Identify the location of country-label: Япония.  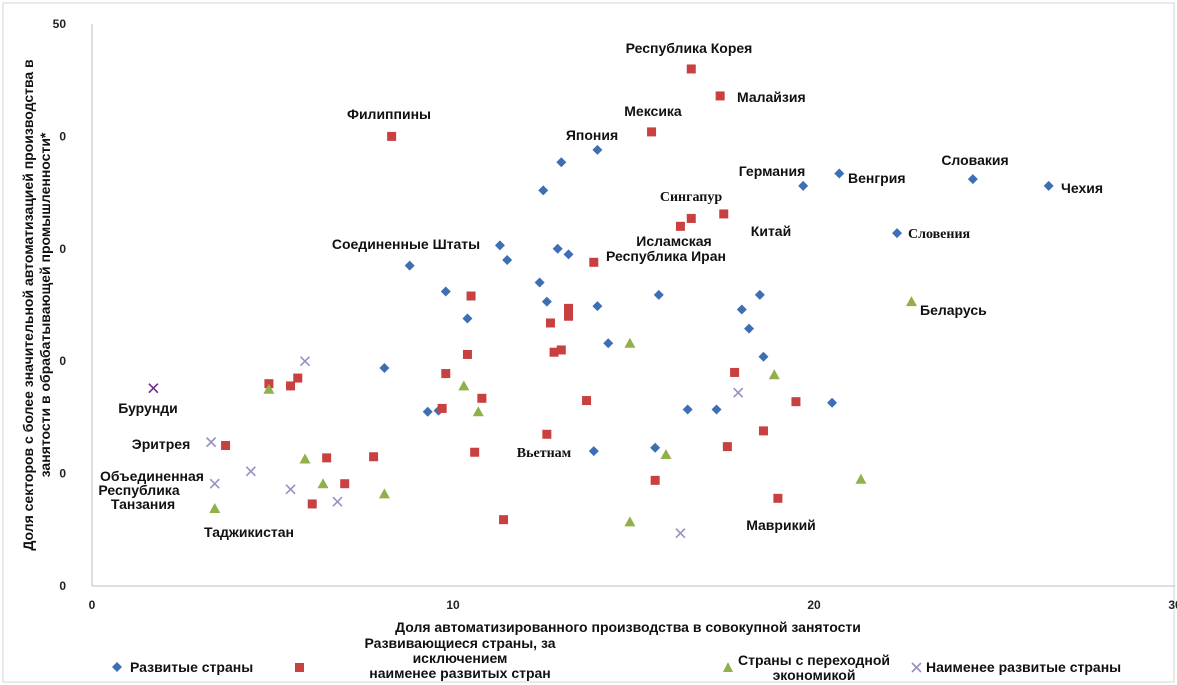
(592, 135).